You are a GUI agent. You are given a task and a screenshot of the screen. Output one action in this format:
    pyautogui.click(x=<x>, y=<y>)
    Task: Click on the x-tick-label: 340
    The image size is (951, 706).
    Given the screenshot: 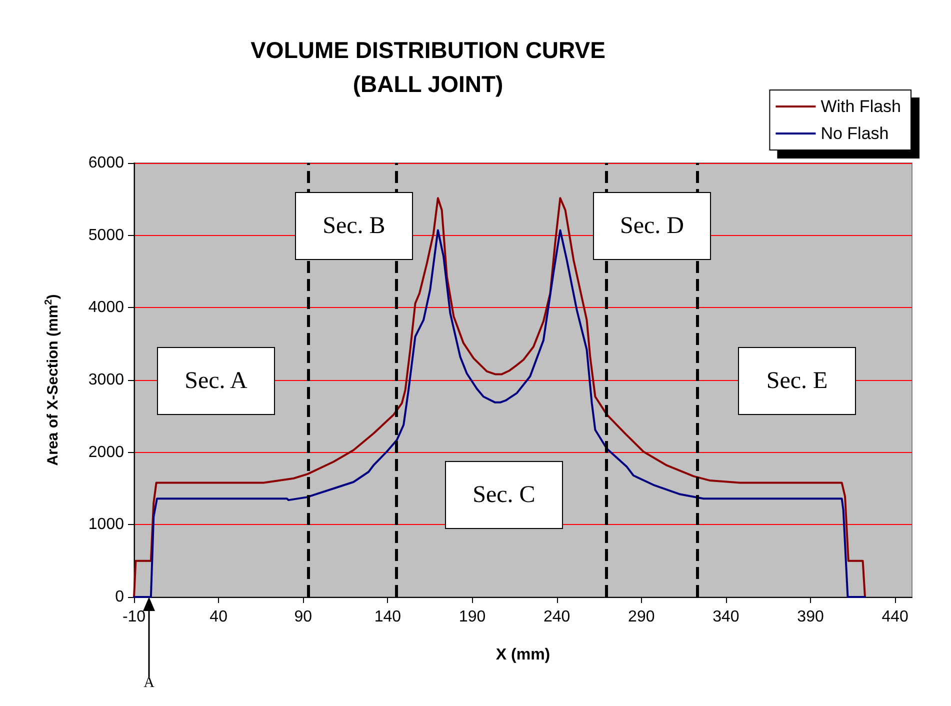 What is the action you would take?
    pyautogui.click(x=726, y=617)
    